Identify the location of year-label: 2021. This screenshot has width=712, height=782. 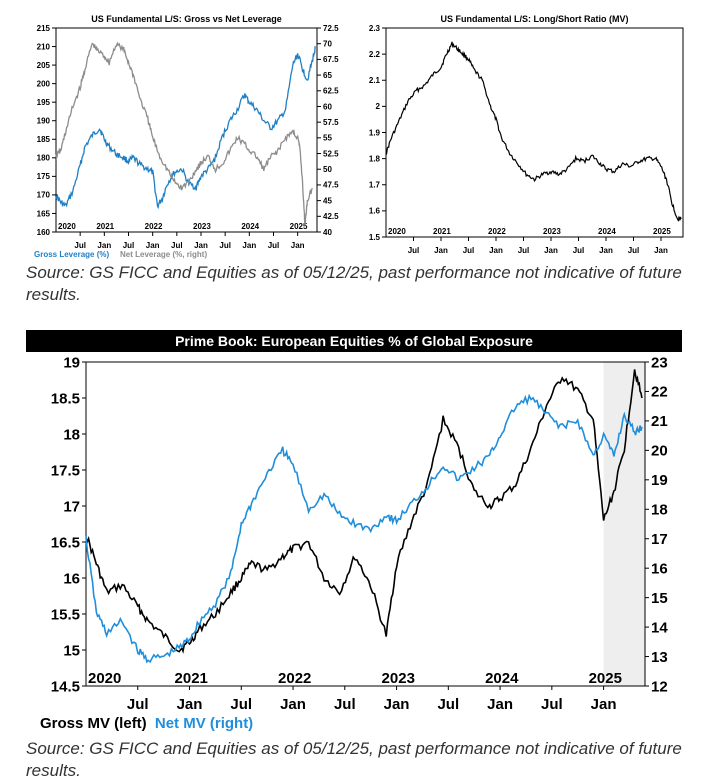
(191, 678).